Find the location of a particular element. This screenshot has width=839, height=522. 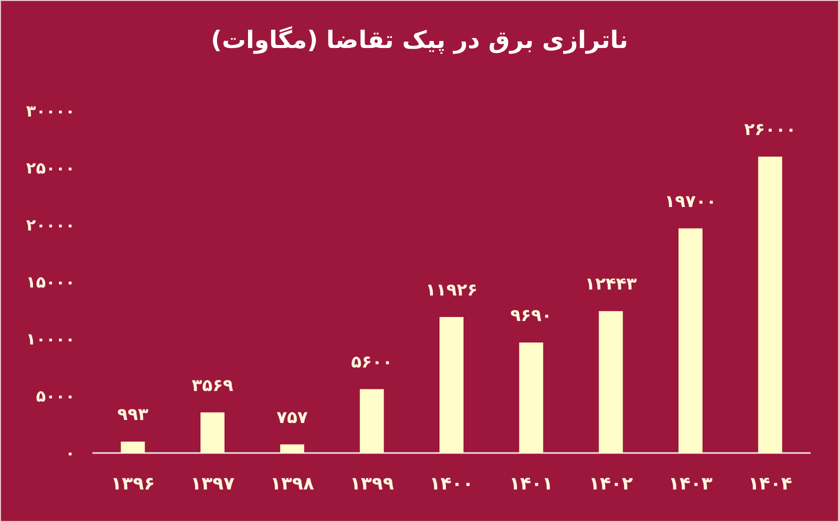

y-tick-label: ۵۰۰۰ is located at coordinates (55, 396).